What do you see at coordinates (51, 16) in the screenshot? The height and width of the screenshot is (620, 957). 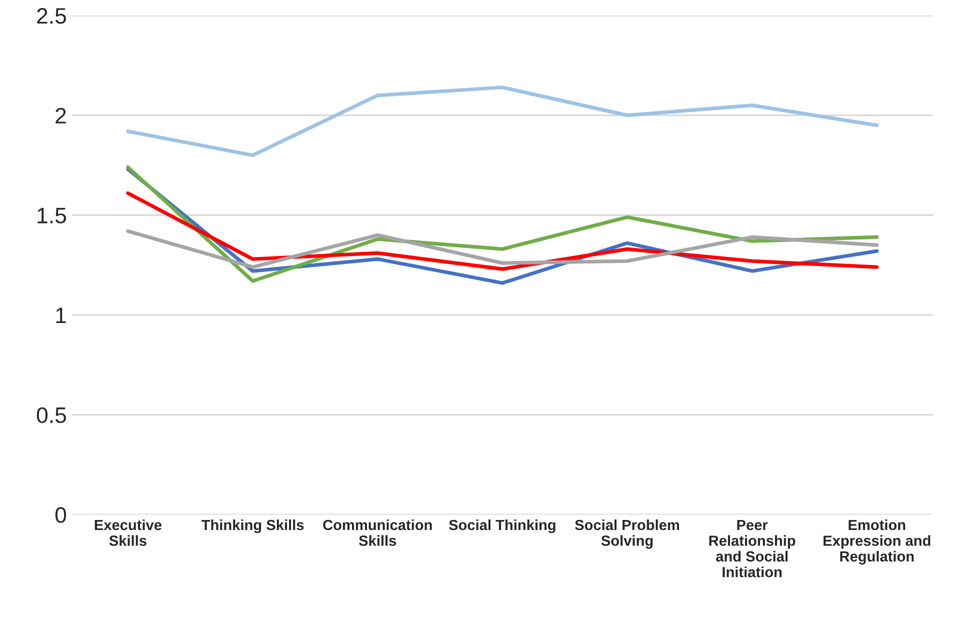 I see `y-tick-label: 2.5` at bounding box center [51, 16].